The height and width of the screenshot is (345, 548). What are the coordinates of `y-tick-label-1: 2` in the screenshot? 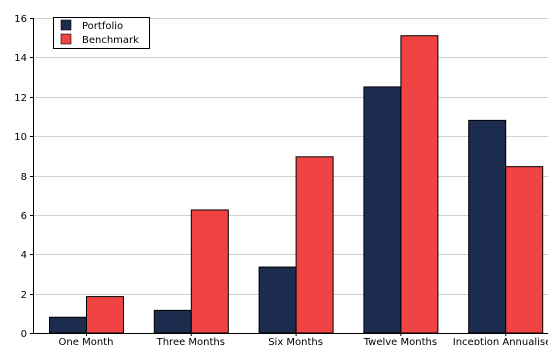 It's located at (24, 295).